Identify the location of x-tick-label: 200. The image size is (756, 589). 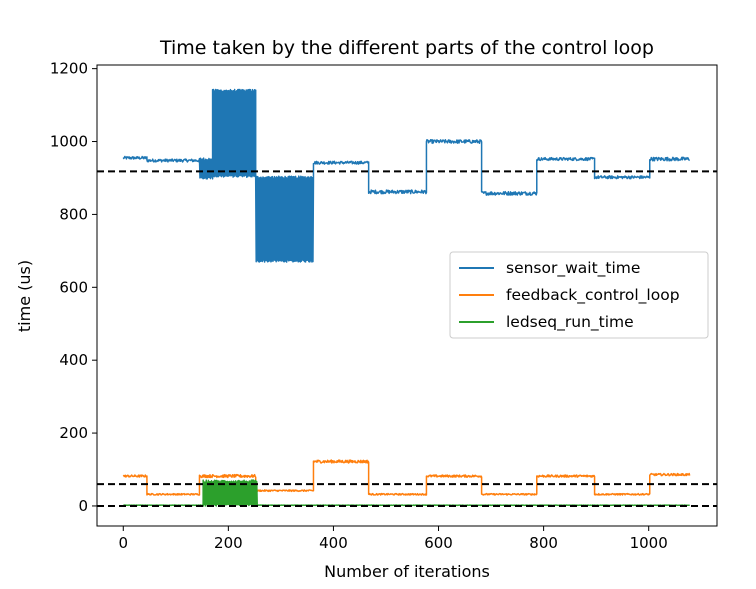
(228, 543).